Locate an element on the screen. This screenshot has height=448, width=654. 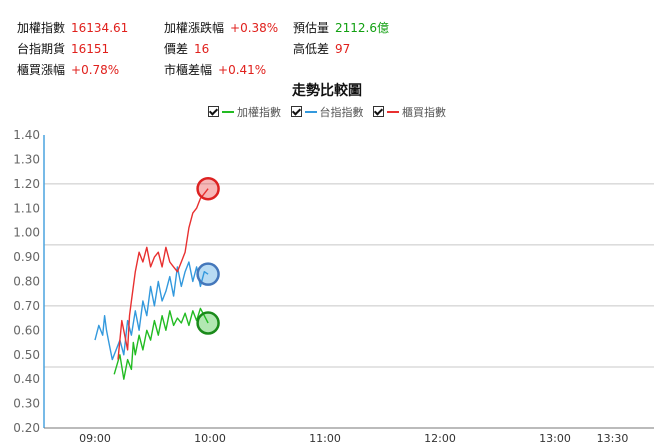
stat-label: 價差 is located at coordinates (176, 49).